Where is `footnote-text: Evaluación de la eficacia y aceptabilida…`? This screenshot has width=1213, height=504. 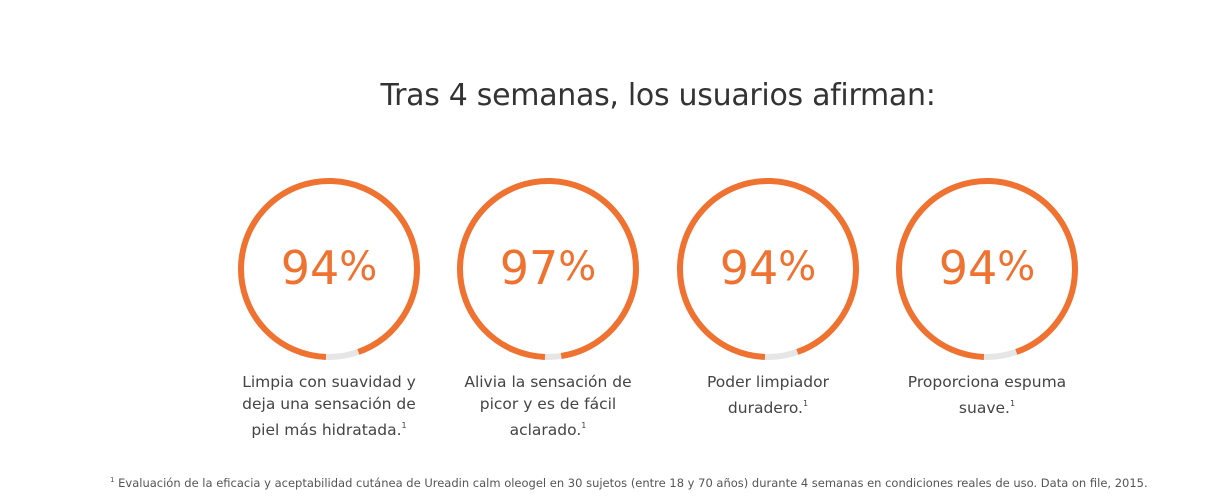
footnote-text: Evaluación de la eficacia y aceptabilida… is located at coordinates (633, 483).